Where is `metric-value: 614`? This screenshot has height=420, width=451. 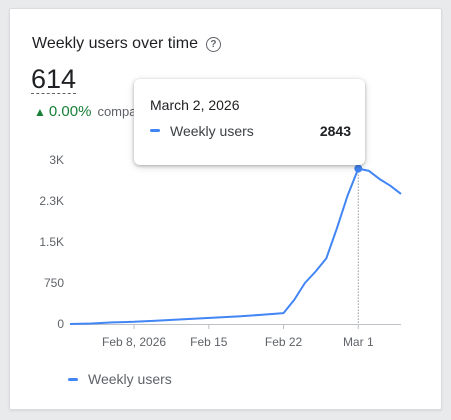
metric-value: 614 is located at coordinates (54, 79).